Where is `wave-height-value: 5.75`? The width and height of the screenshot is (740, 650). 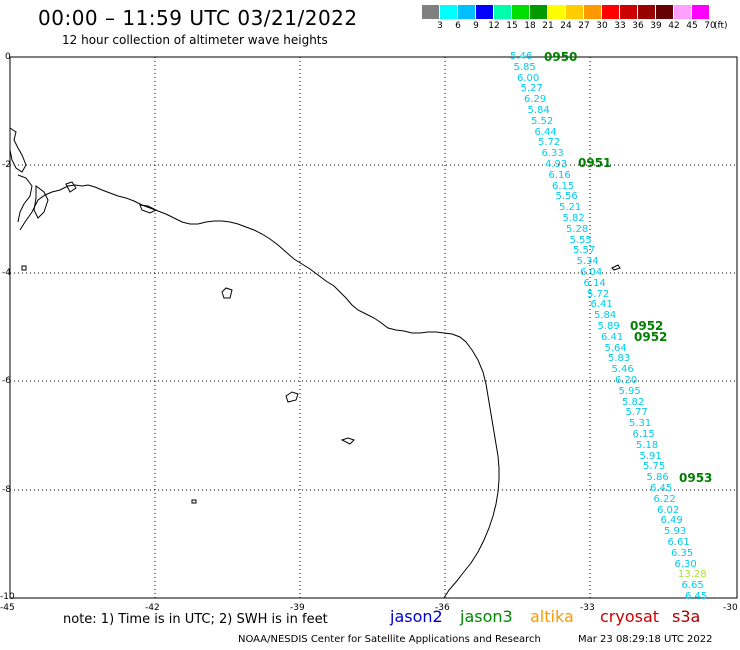 wave-height-value: 5.75 is located at coordinates (654, 467).